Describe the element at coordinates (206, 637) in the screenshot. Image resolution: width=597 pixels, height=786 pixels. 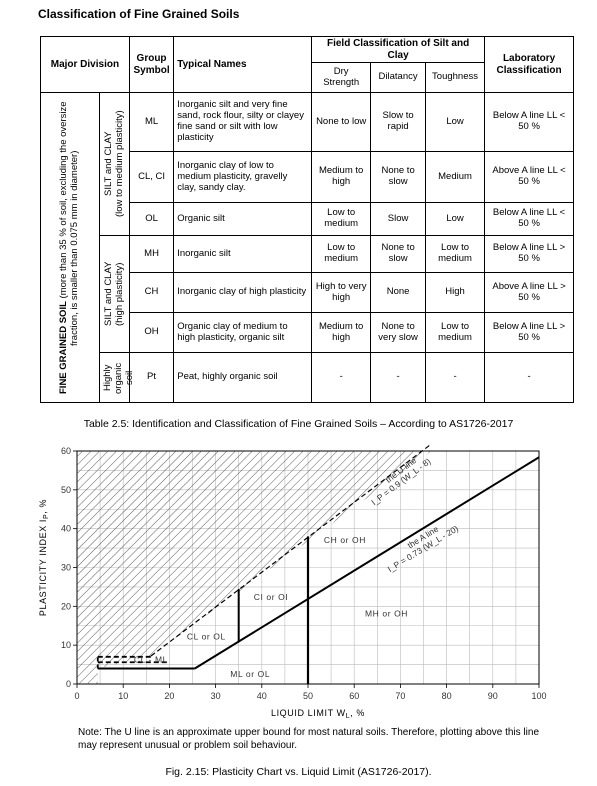
I see `zone-label: CL or OL` at that location.